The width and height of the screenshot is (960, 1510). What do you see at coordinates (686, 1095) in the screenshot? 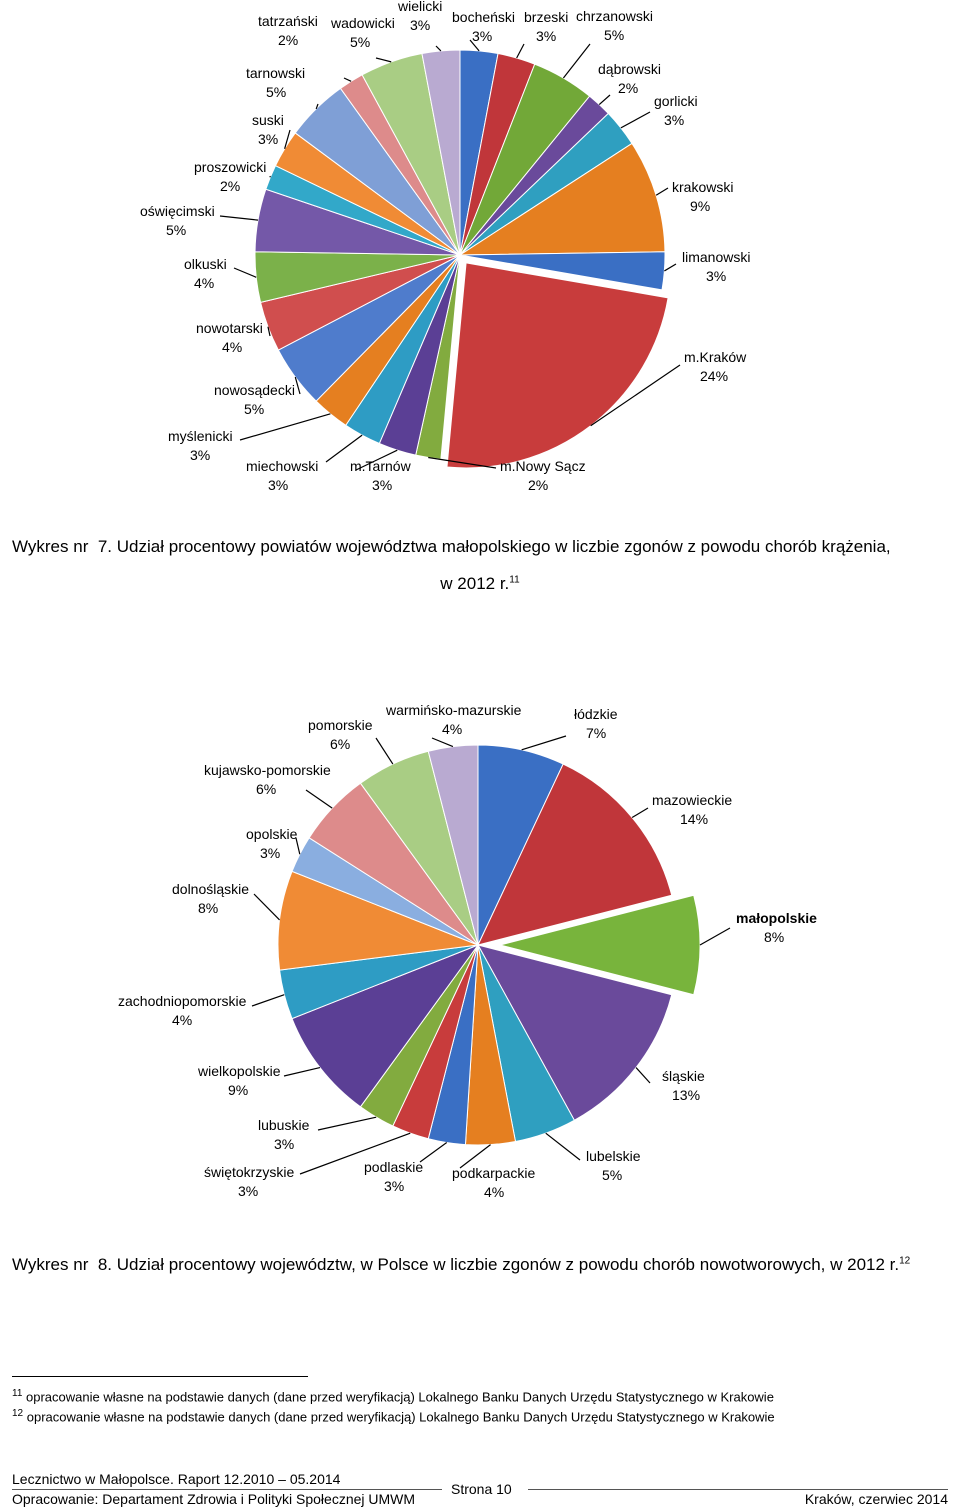
I see `slice-value-label: 13%` at bounding box center [686, 1095].